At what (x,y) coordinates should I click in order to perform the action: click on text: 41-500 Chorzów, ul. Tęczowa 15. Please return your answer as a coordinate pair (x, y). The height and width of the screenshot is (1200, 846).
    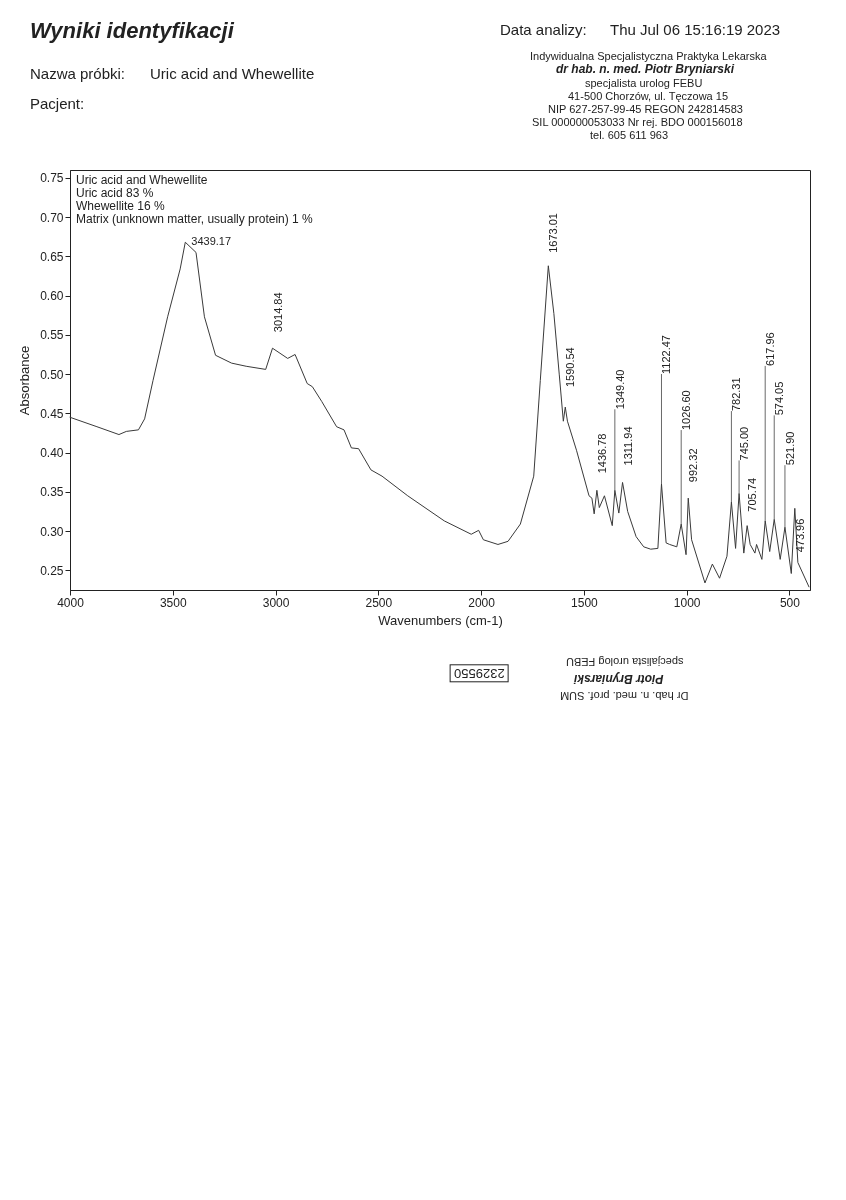
    Looking at the image, I should click on (648, 96).